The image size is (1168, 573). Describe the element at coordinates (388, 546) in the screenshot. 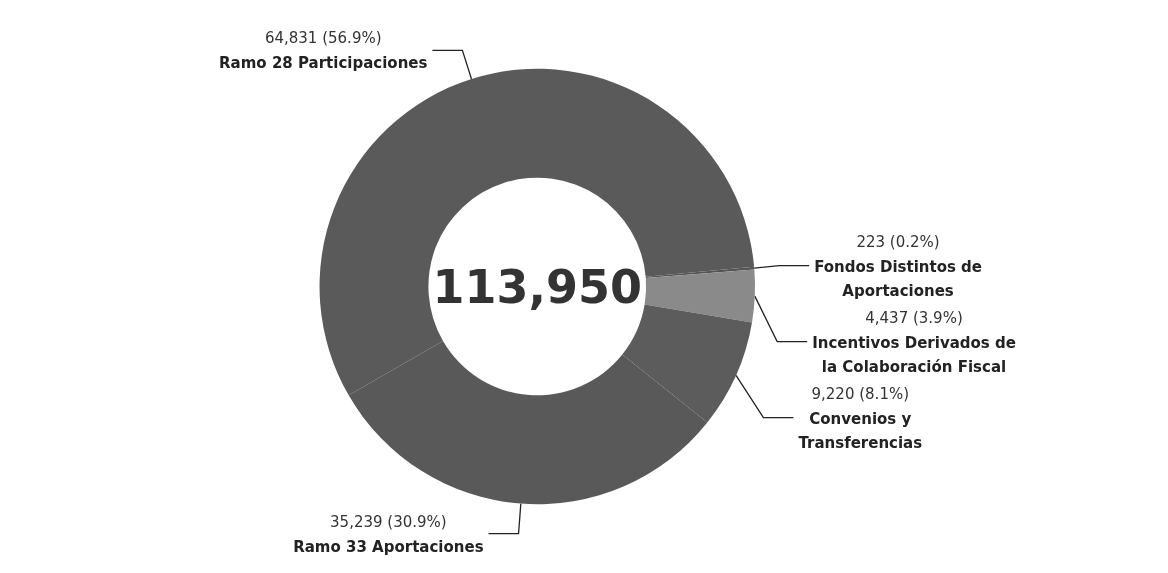

I see `slice-label: Ramo 33 Aportaciones` at that location.